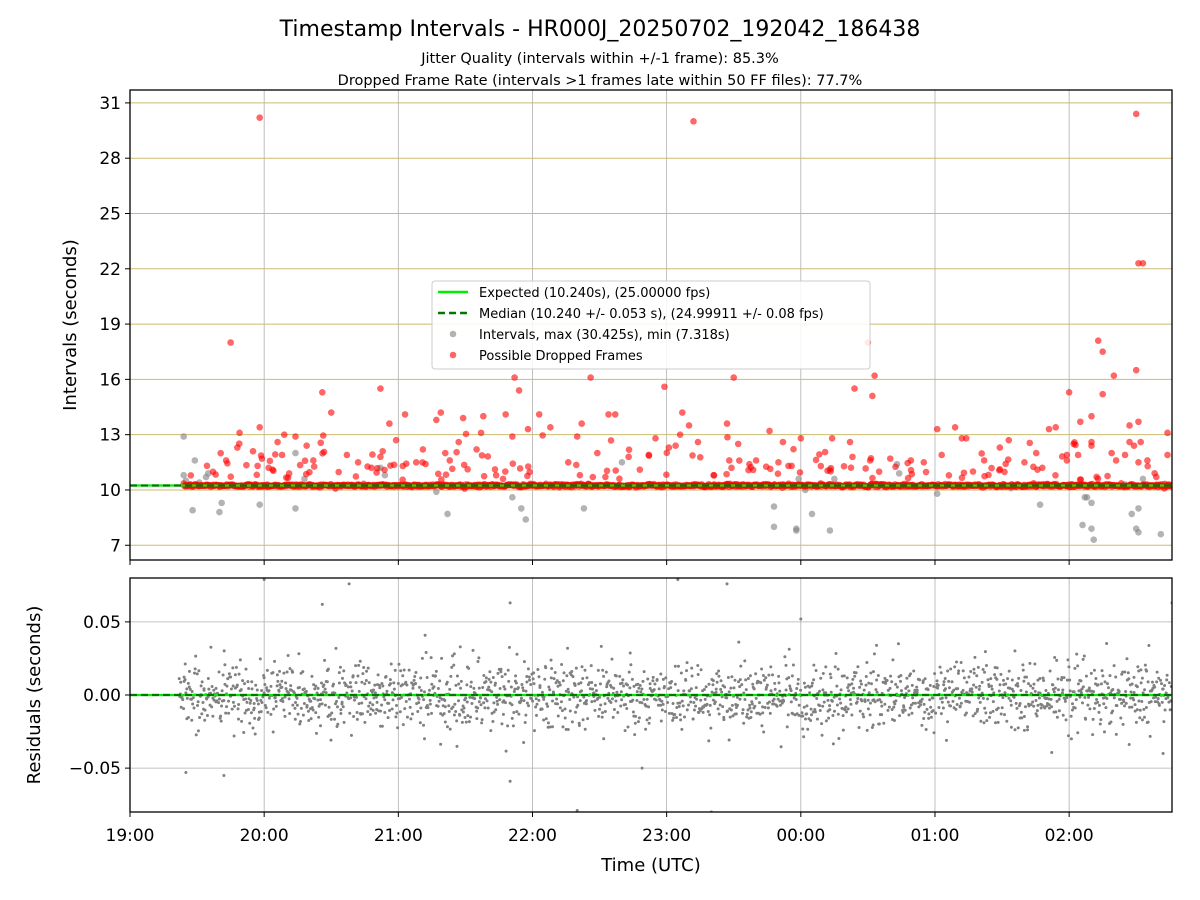 The image size is (1200, 900). Describe the element at coordinates (186, 773) in the screenshot. I see `residual-outlier` at that location.